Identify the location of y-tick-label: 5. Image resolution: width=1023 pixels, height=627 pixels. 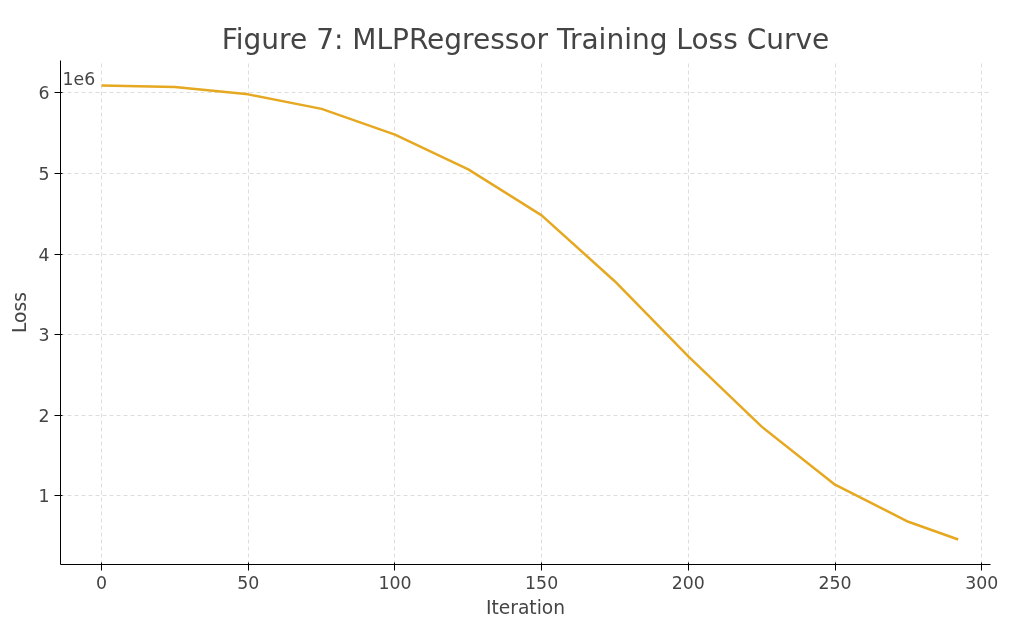
(44, 173).